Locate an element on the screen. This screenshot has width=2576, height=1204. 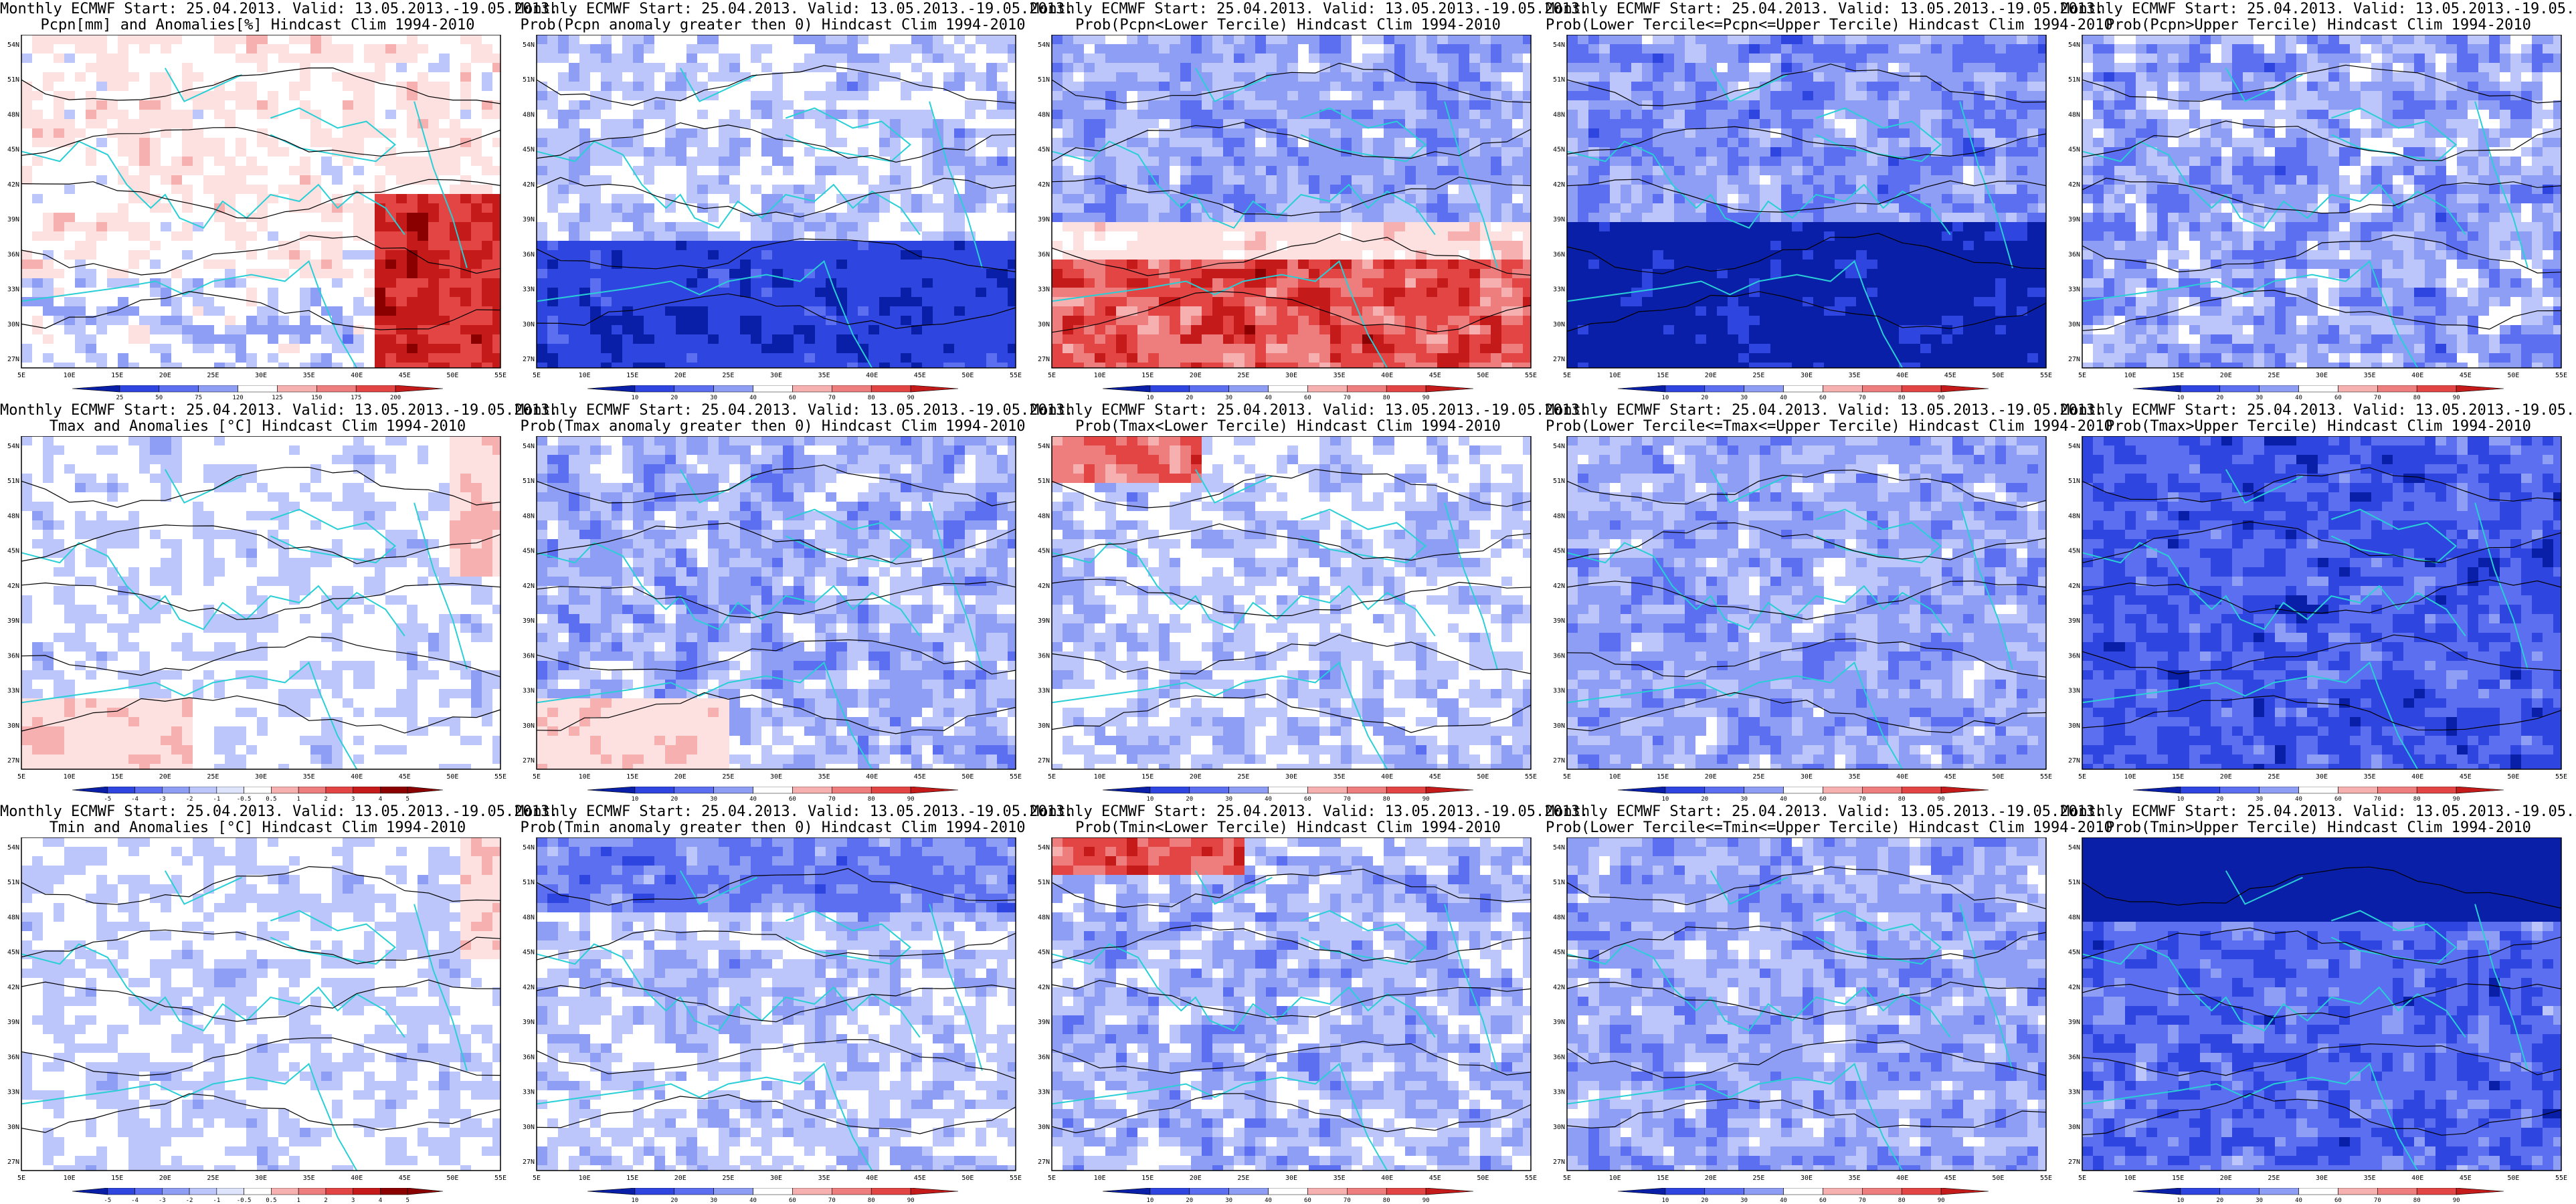
lon-tick-label: 5E is located at coordinates (537, 375).